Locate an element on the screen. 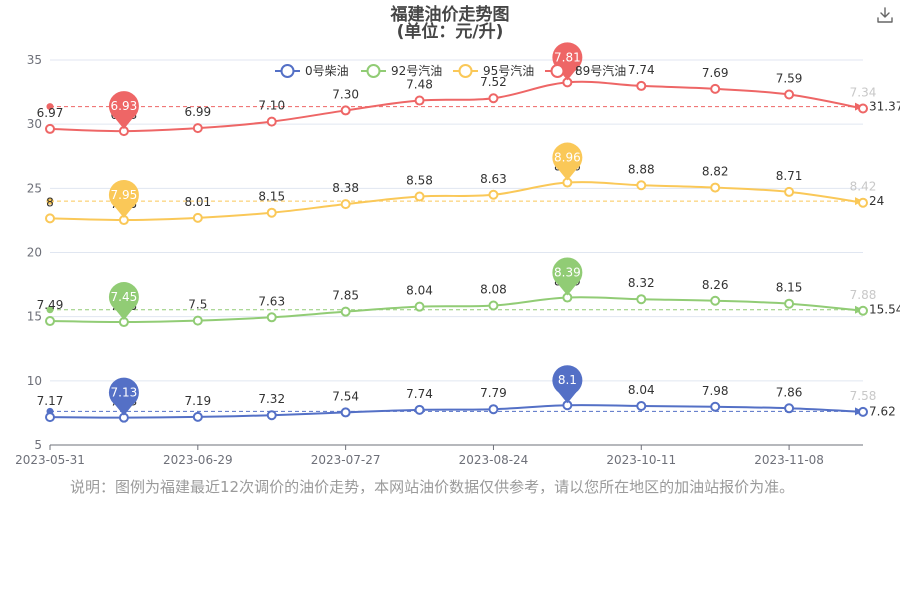  max-pin-2-label: 8.96 is located at coordinates (567, 158).